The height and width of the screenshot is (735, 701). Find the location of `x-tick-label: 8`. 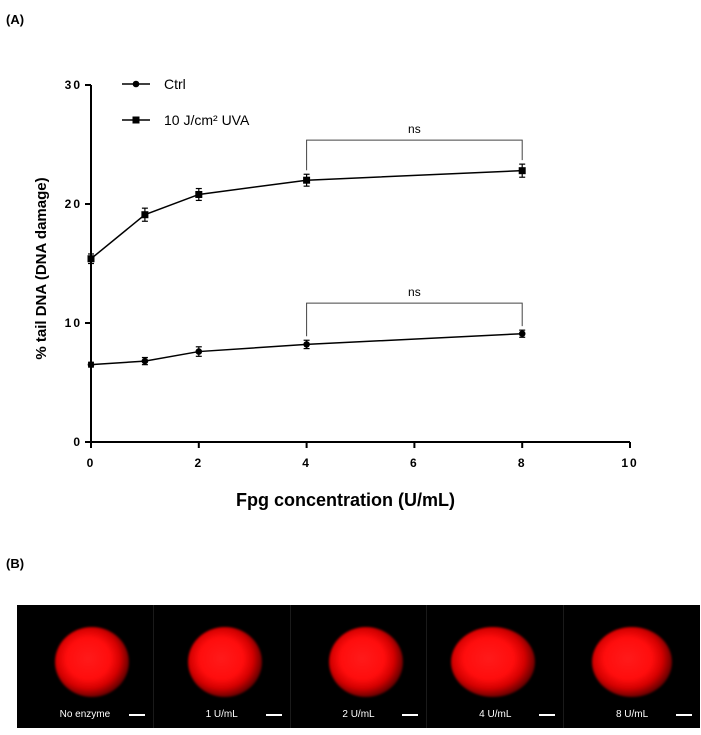

x-tick-label: 8 is located at coordinates (522, 463).